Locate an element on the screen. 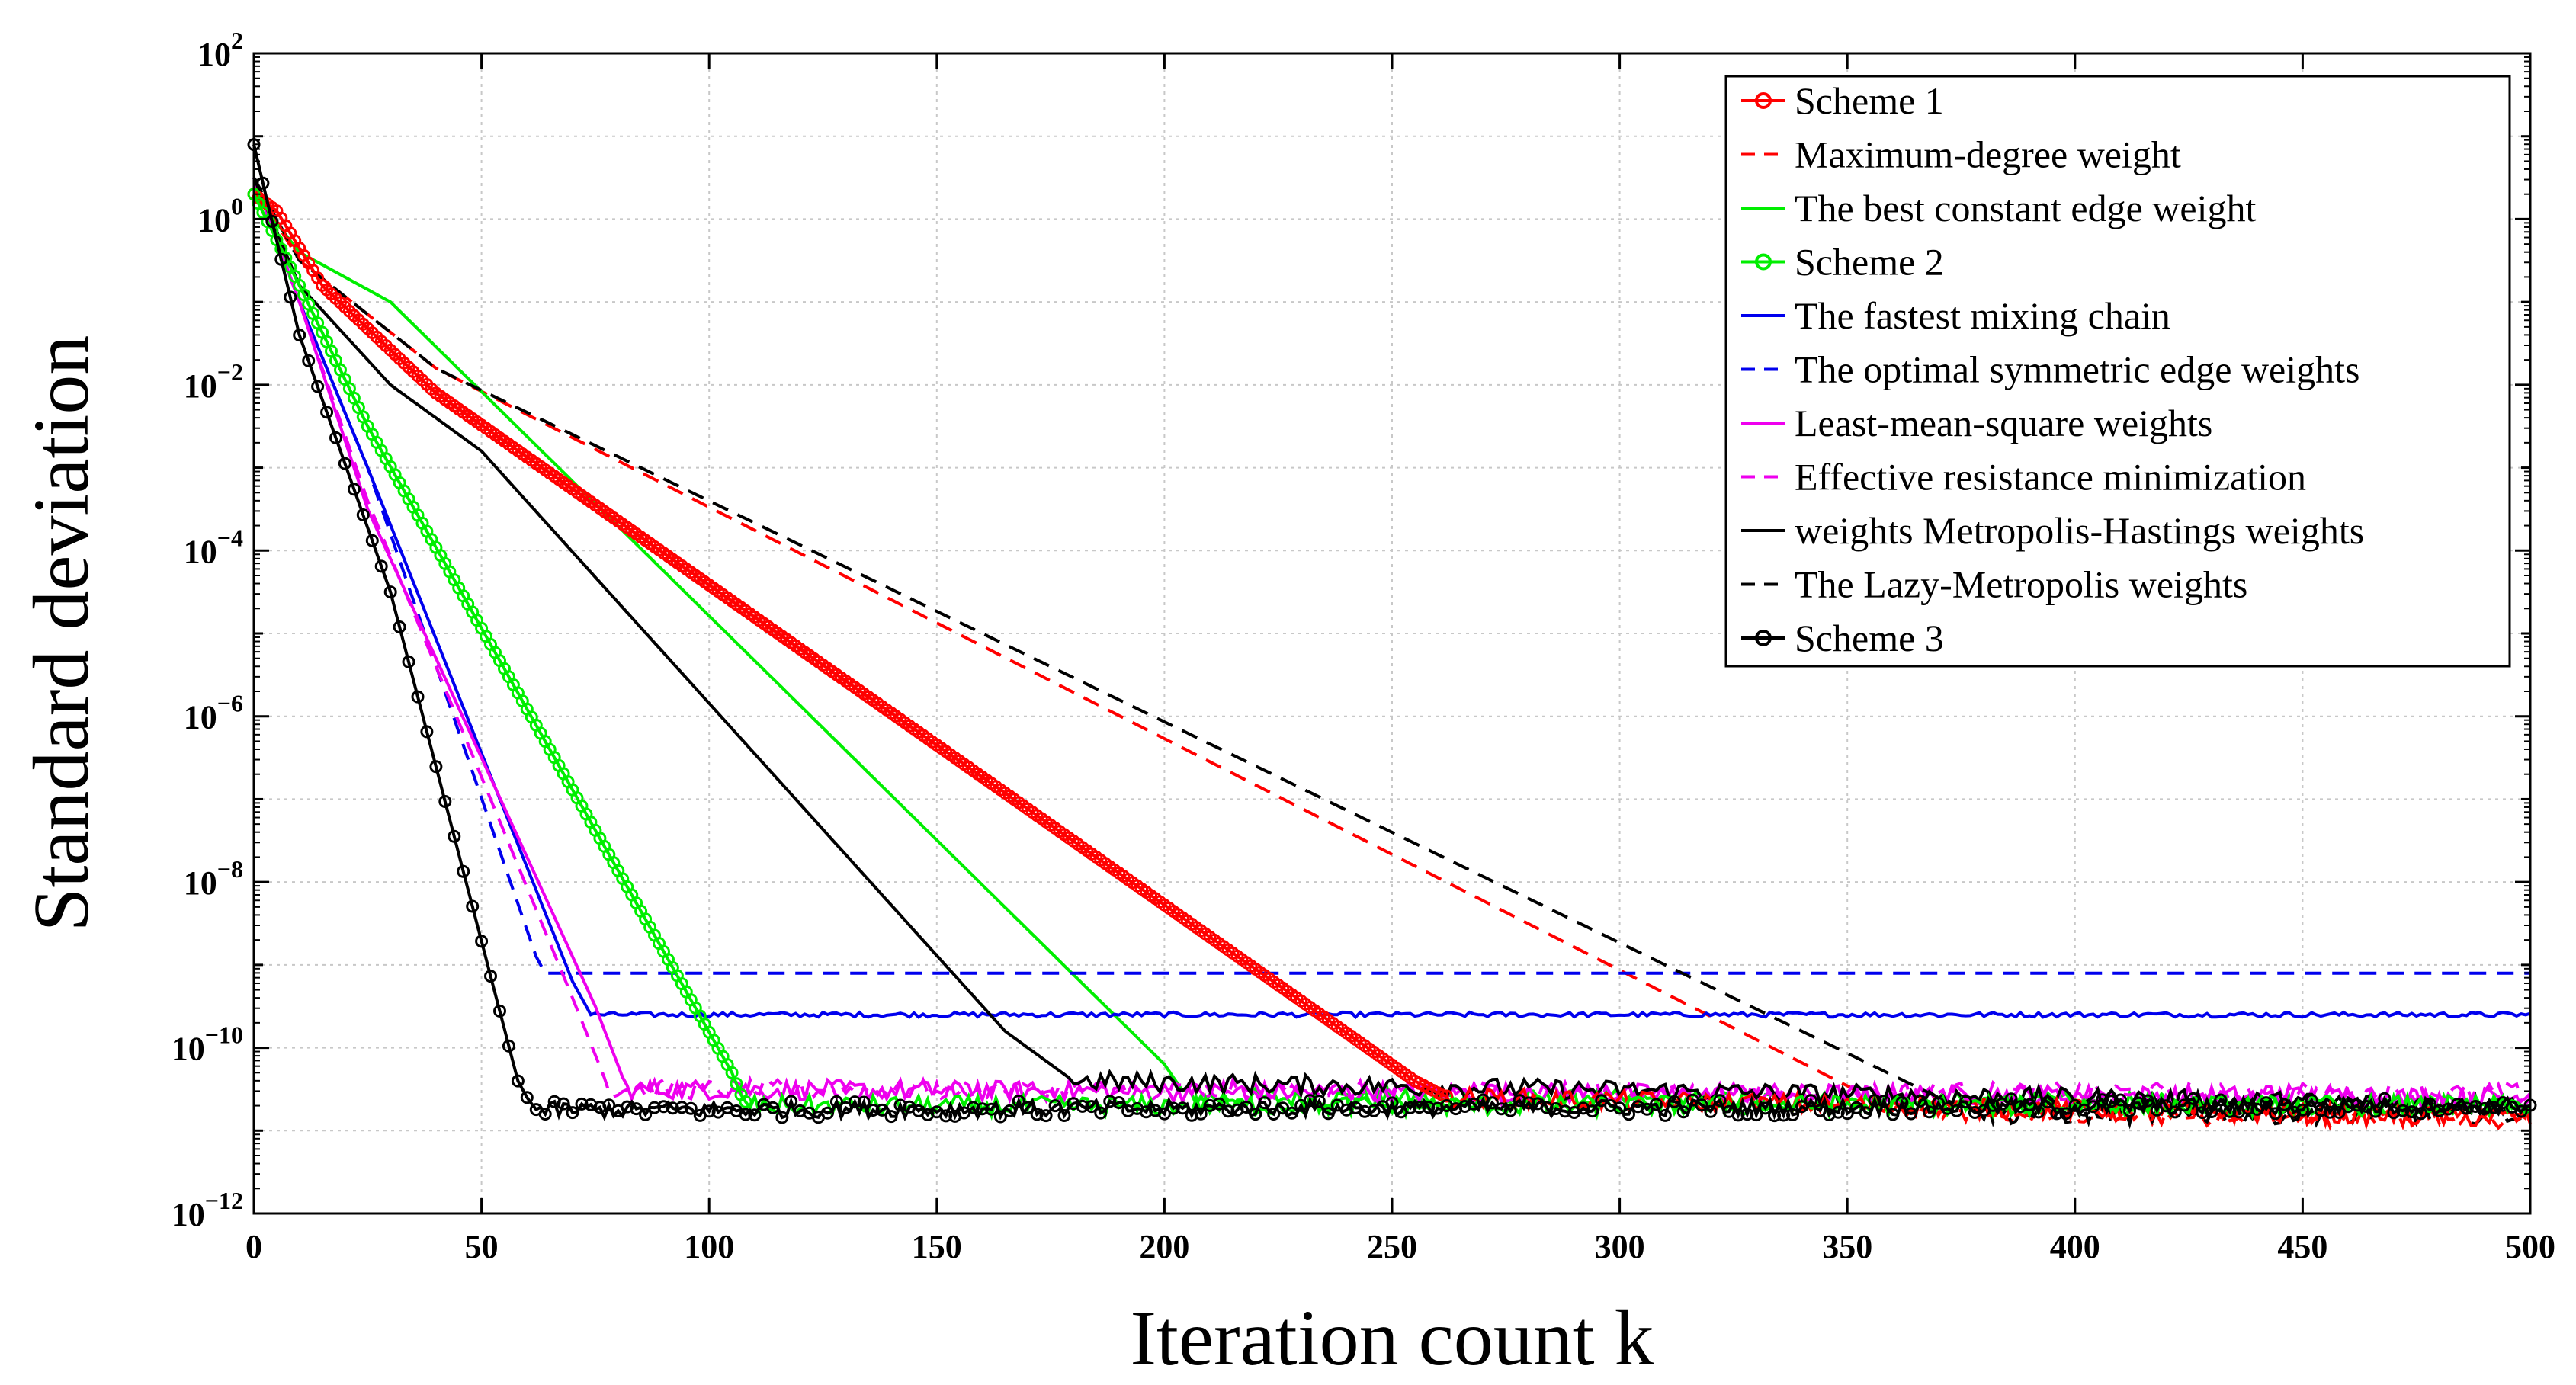  legend-label: Scheme 2 is located at coordinates (1869, 262).